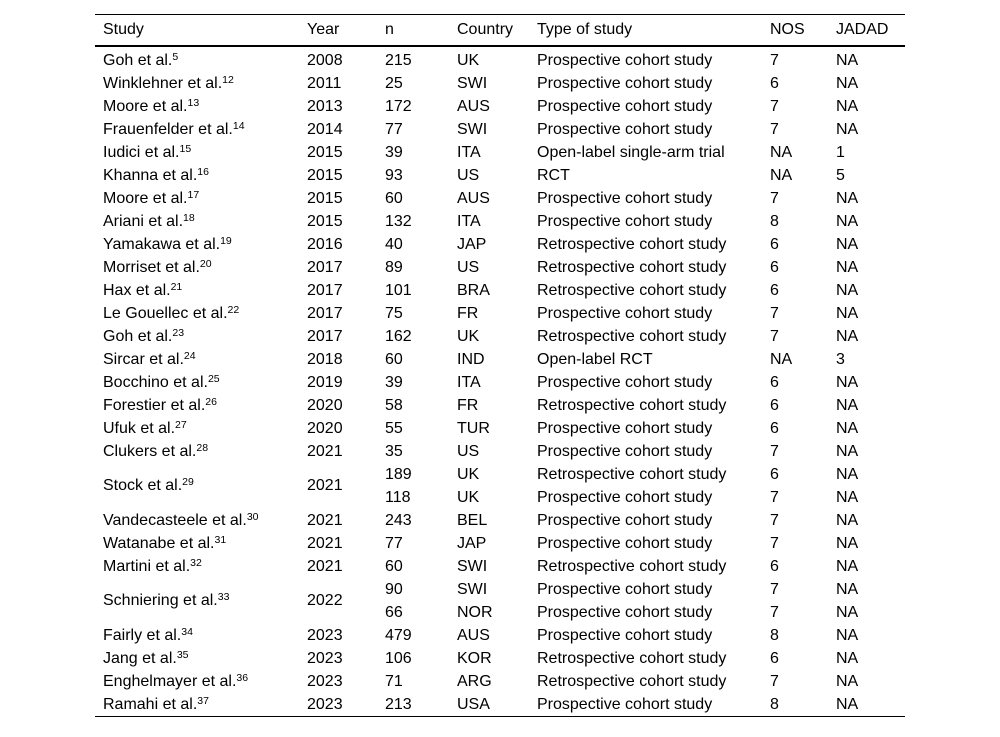 The image size is (1000, 737). What do you see at coordinates (398, 704) in the screenshot?
I see `cell-n: 213` at bounding box center [398, 704].